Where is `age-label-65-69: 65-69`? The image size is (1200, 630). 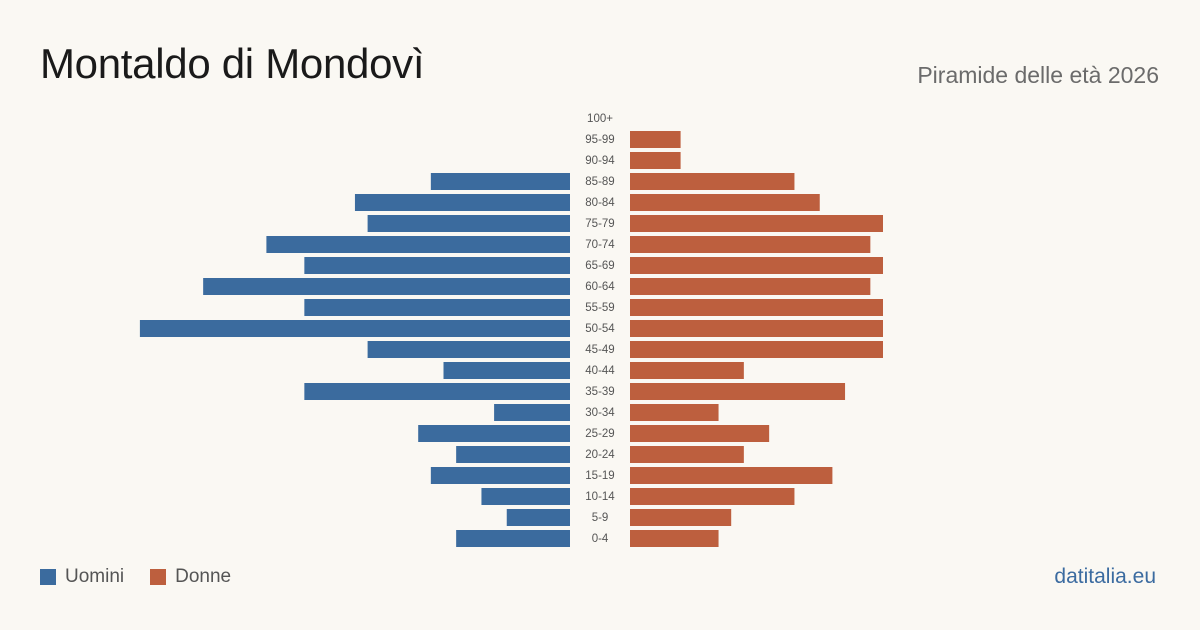
age-label-65-69: 65-69 is located at coordinates (599, 266).